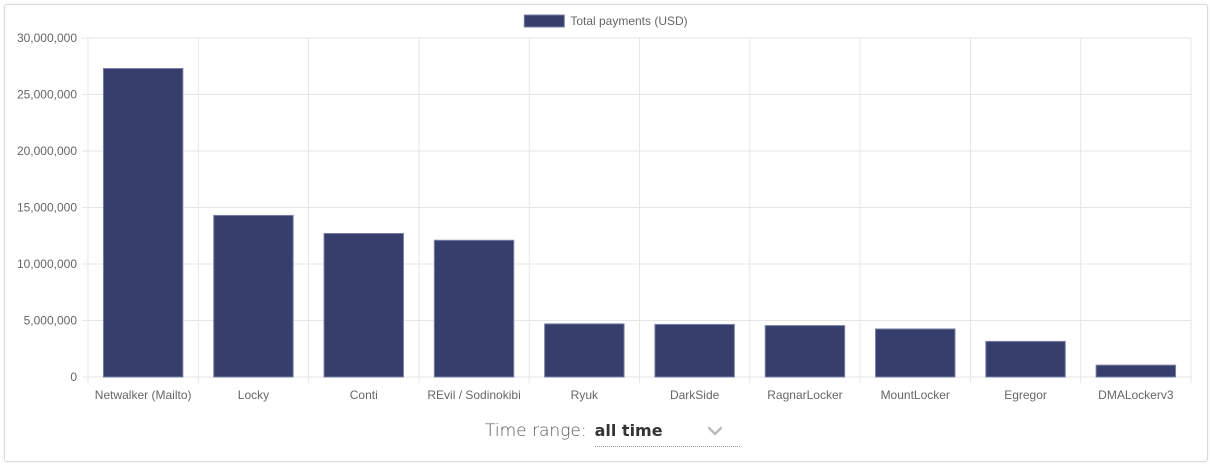 The height and width of the screenshot is (464, 1210). I want to click on x-tick-label: MountLocker, so click(915, 395).